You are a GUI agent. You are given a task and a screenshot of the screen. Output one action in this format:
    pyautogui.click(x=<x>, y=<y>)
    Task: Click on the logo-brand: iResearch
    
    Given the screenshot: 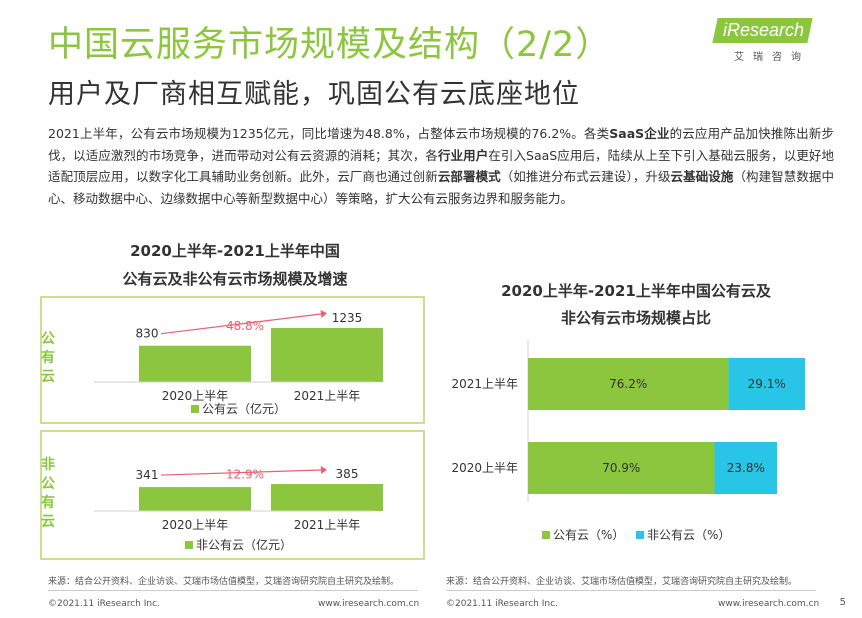 What is the action you would take?
    pyautogui.click(x=762, y=30)
    